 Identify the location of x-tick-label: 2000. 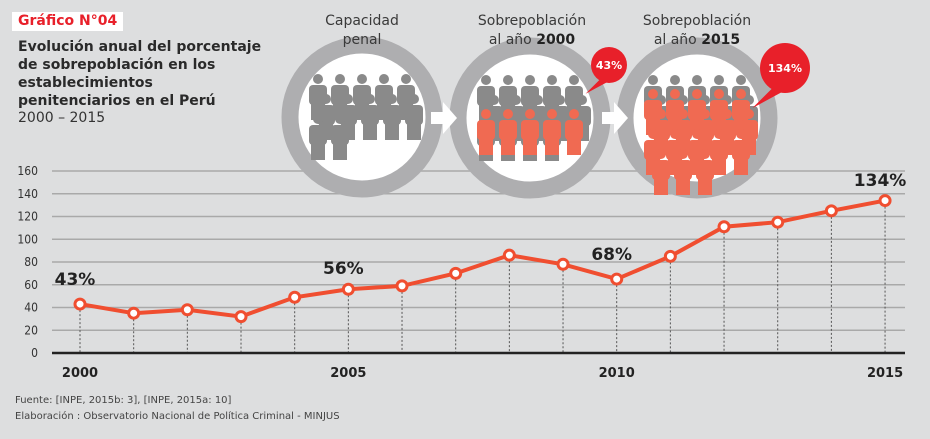
(80, 373).